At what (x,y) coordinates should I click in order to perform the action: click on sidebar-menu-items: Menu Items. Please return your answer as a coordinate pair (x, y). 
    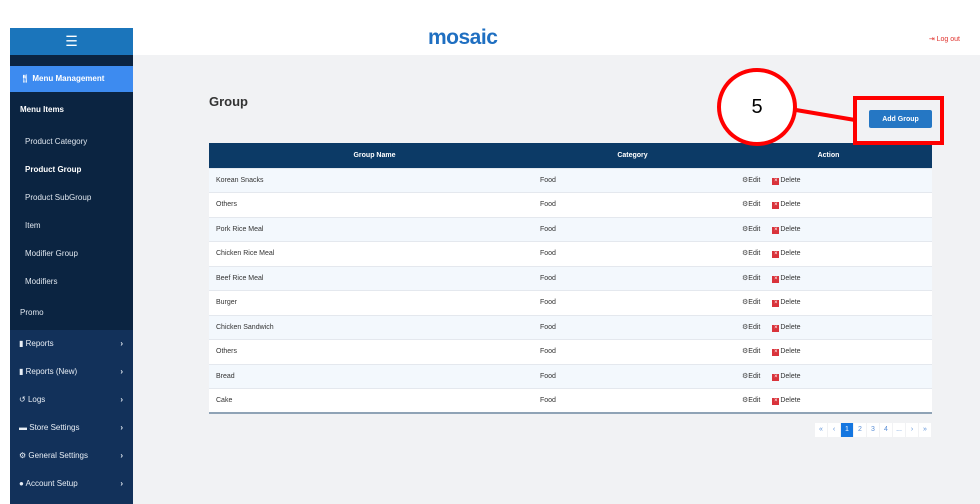
    Looking at the image, I should click on (42, 109).